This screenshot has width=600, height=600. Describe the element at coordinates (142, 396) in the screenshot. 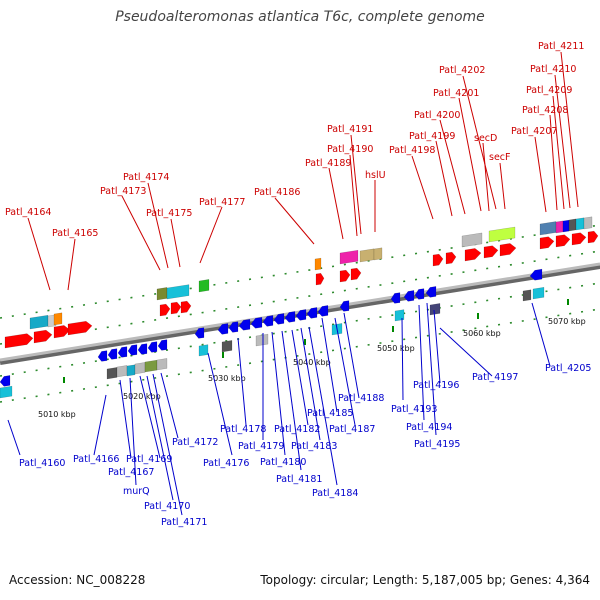

I see `kbp-label: 5020 kbp` at that location.